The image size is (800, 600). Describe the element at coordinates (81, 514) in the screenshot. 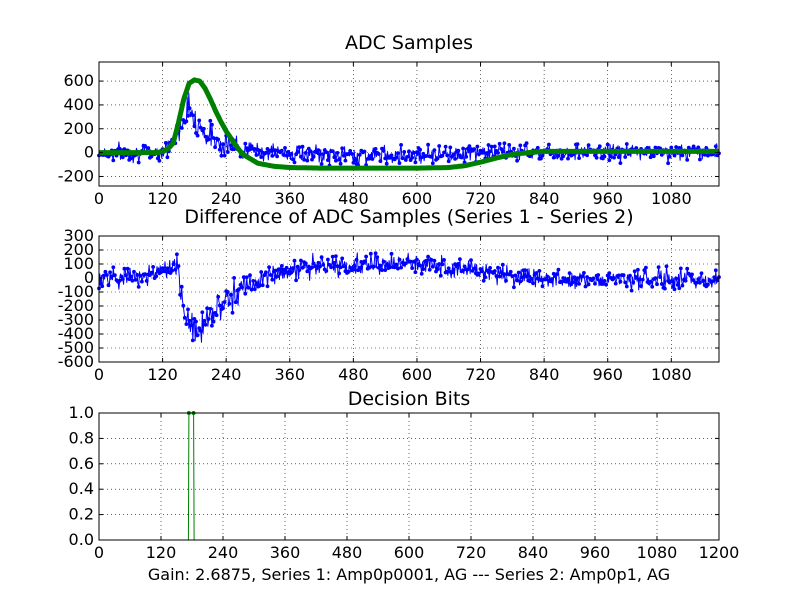

I see `decision-bits-y-tick-label: 0.2` at that location.